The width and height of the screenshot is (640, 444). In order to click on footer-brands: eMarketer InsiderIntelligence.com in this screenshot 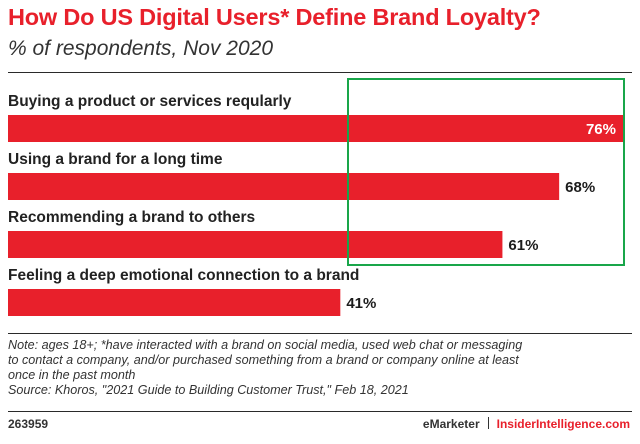, I will do `click(526, 424)`.